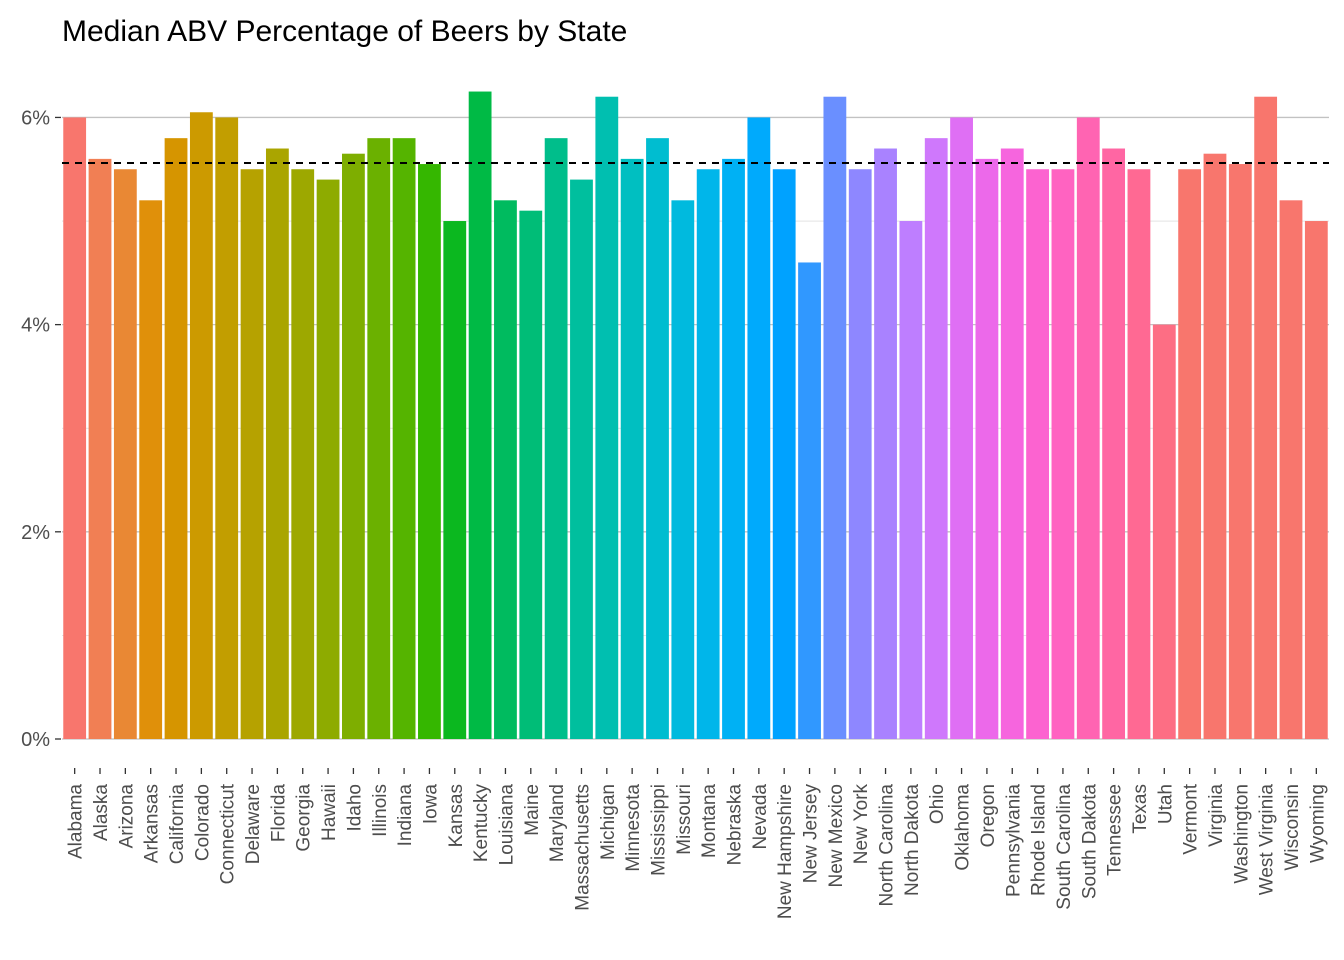 The width and height of the screenshot is (1344, 960). What do you see at coordinates (354, 808) in the screenshot?
I see `x-tick-label-11: Idaho` at bounding box center [354, 808].